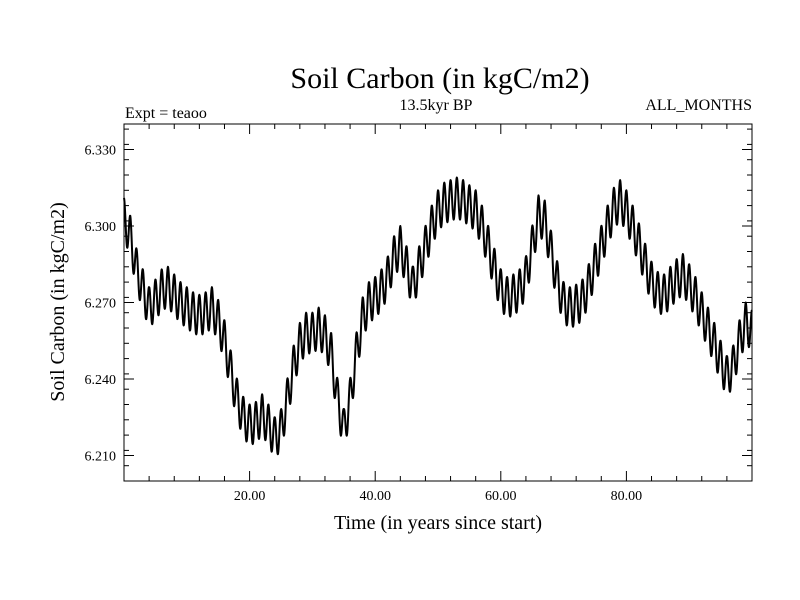  Describe the element at coordinates (101, 380) in the screenshot. I see `y-tick-label: 6.240` at that location.